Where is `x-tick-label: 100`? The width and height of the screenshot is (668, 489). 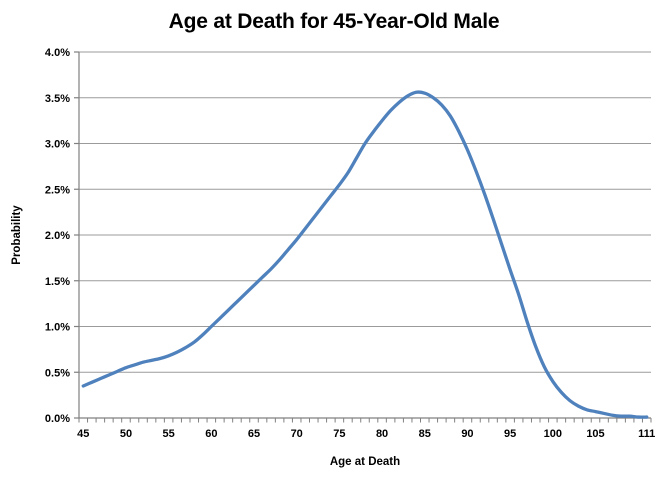
x-tick-label: 100 is located at coordinates (553, 434).